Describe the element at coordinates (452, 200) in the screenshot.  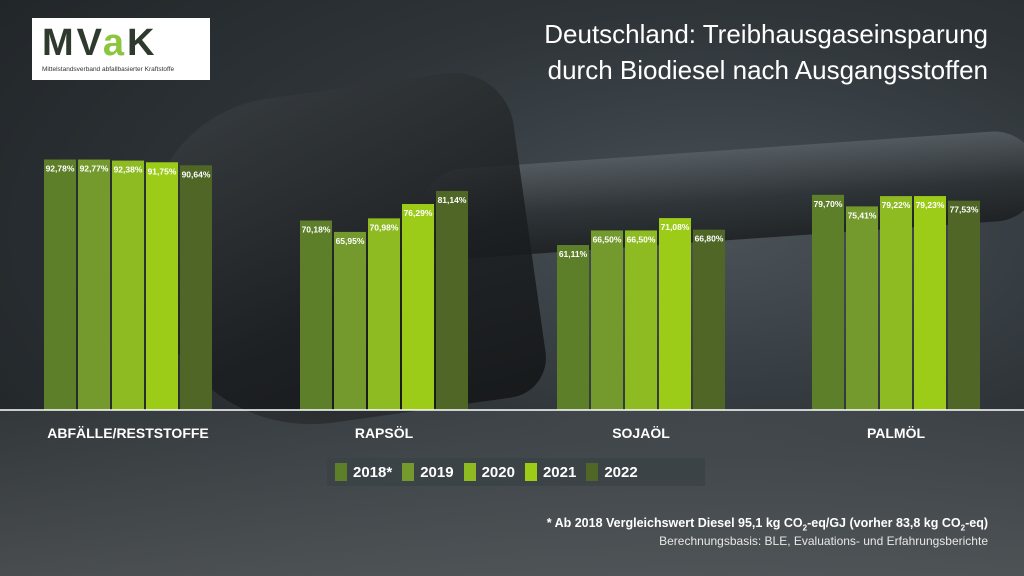
I see `data-label-2022-1: 81,14%` at that location.